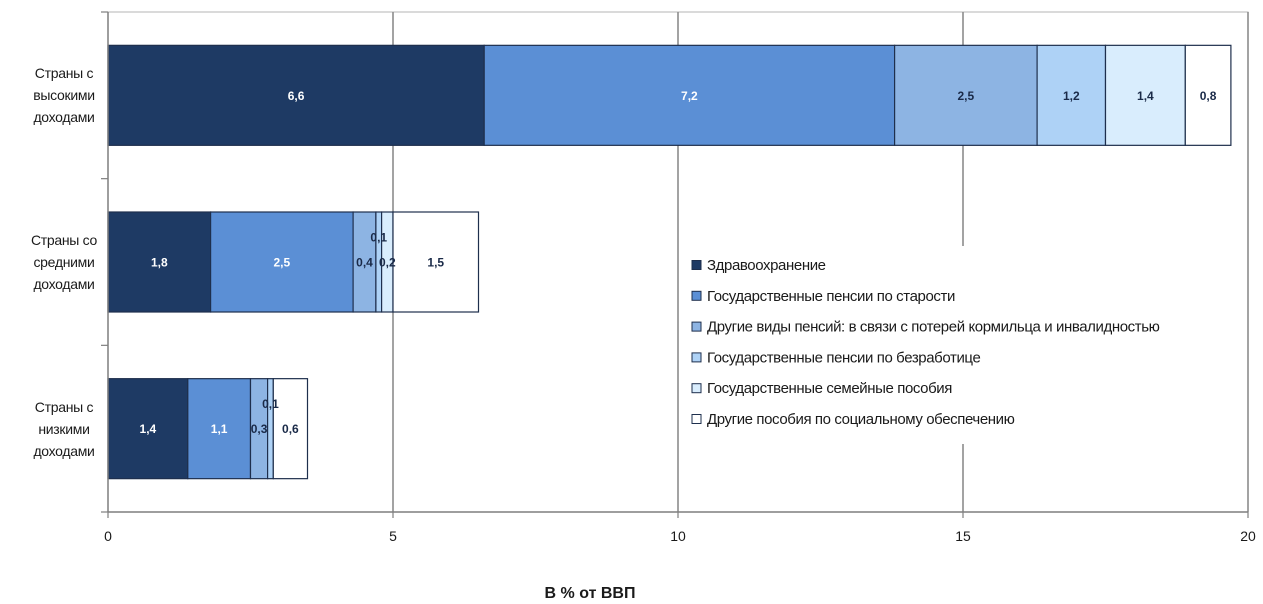  I want to click on data-label: 0,6, so click(290, 429).